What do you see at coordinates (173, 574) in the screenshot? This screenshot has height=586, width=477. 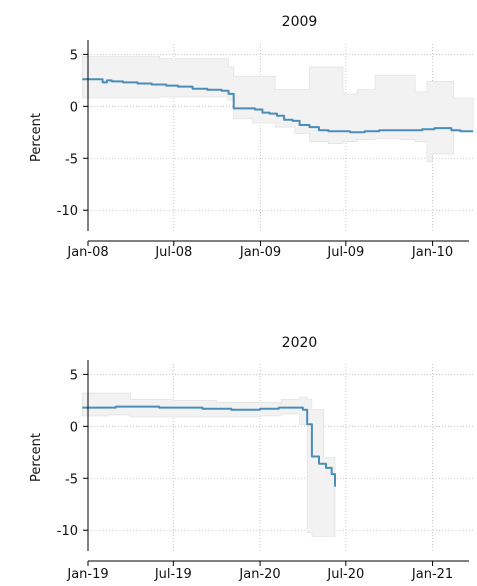 I see `x-tick-label: Jul-19` at bounding box center [173, 574].